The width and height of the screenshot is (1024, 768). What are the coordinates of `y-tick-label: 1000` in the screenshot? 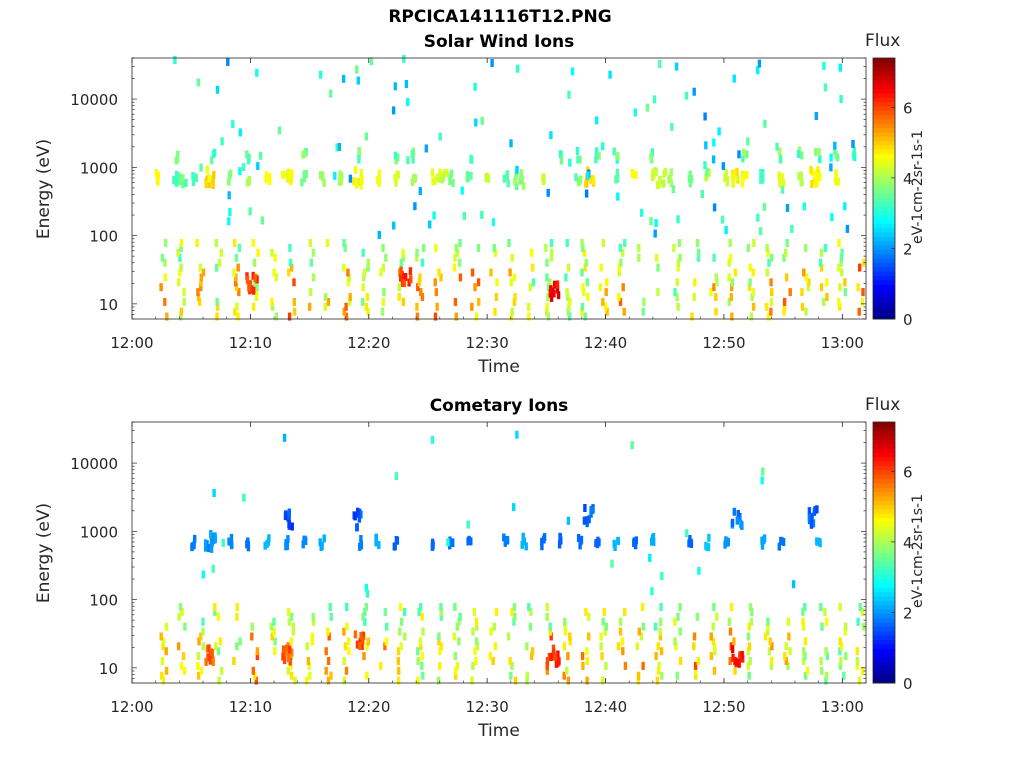 It's located at (99, 532).